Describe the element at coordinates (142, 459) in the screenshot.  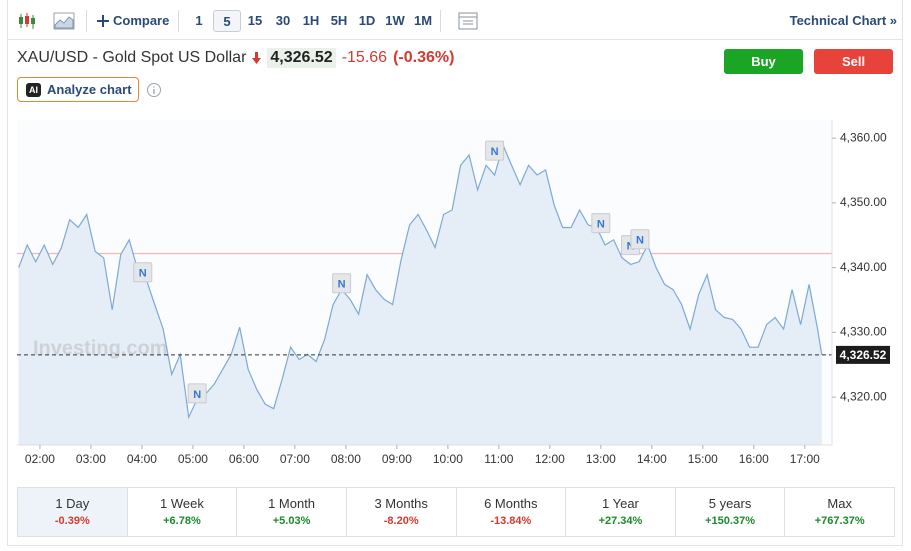
I see `x-tick-label: 04:00` at that location.